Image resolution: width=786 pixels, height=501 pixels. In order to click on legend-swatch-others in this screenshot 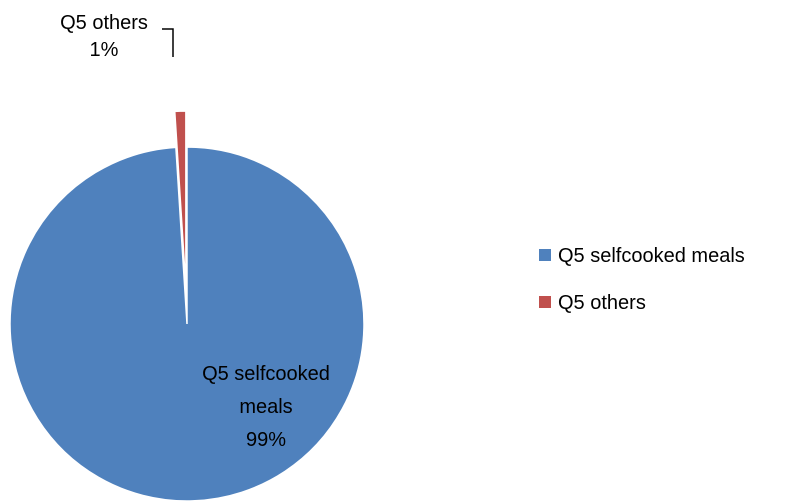, I will do `click(545, 302)`.